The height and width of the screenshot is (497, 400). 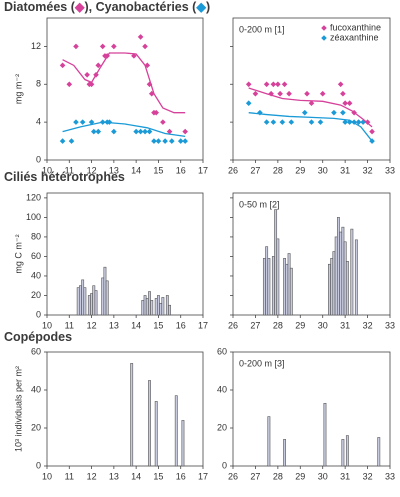 What do you see at coordinates (208, 7) in the screenshot?
I see `title-part: )` at bounding box center [208, 7].